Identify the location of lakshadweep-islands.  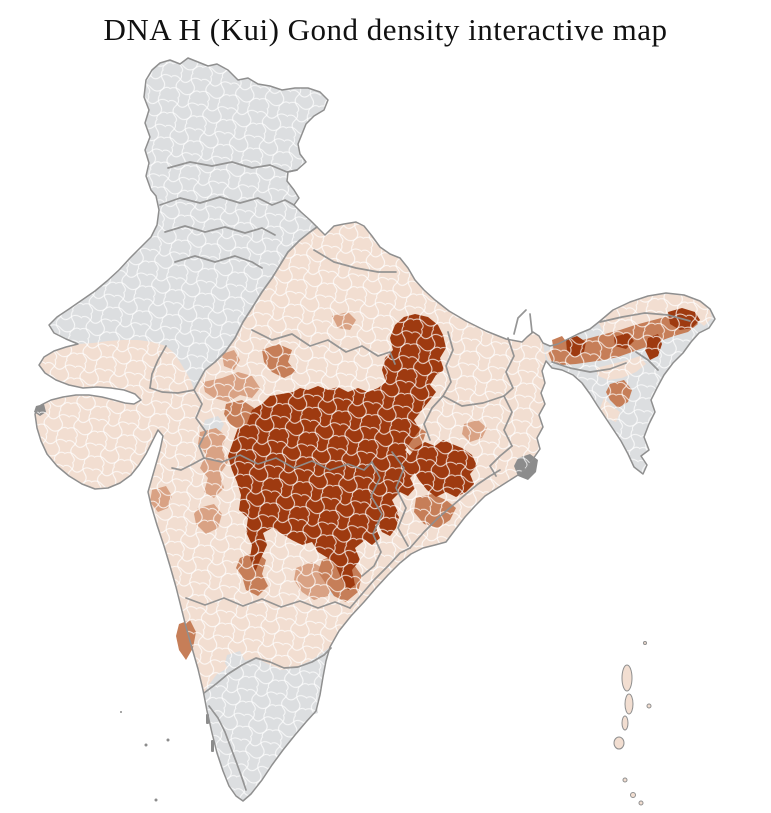
(145, 756).